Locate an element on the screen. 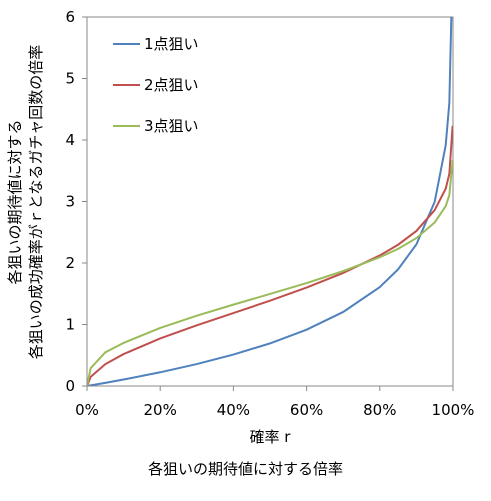 This screenshot has width=491, height=501. y-tick-label: 2 is located at coordinates (70, 263).